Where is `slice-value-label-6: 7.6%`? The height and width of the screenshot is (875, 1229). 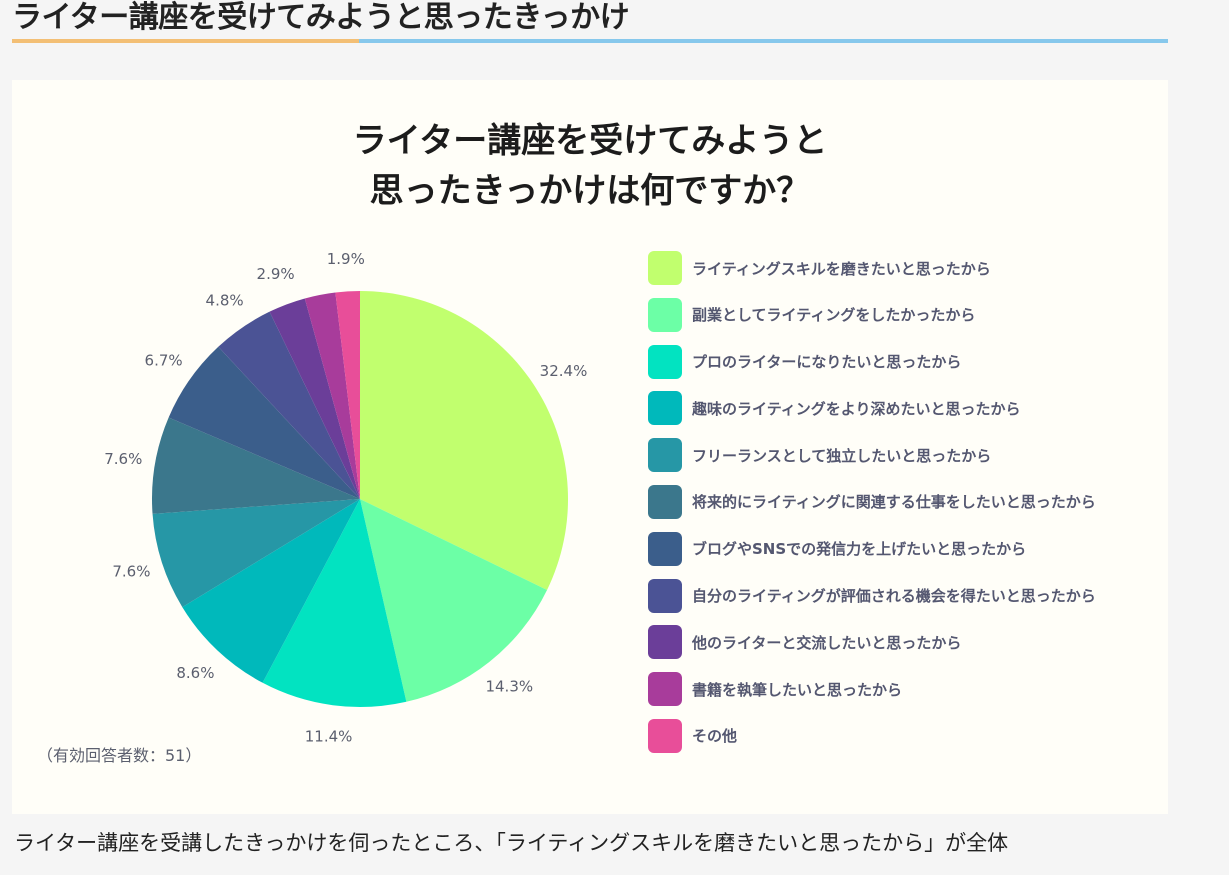
slice-value-label-6: 7.6% is located at coordinates (123, 459).